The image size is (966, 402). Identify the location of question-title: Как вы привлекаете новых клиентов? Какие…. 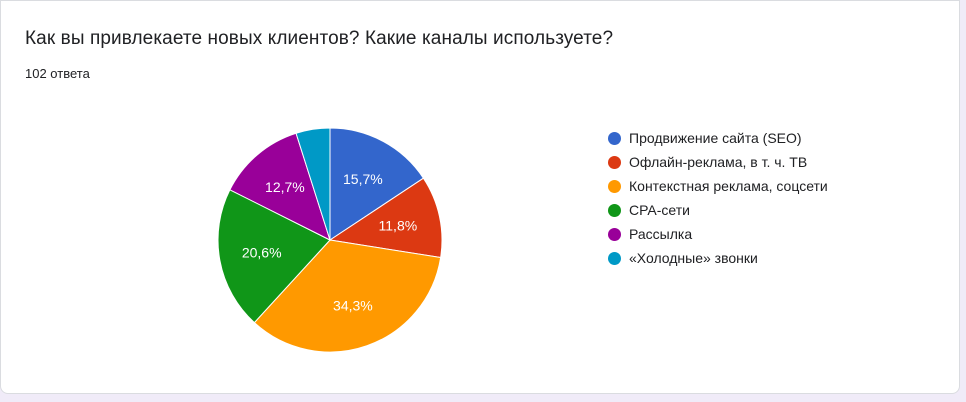
(319, 38).